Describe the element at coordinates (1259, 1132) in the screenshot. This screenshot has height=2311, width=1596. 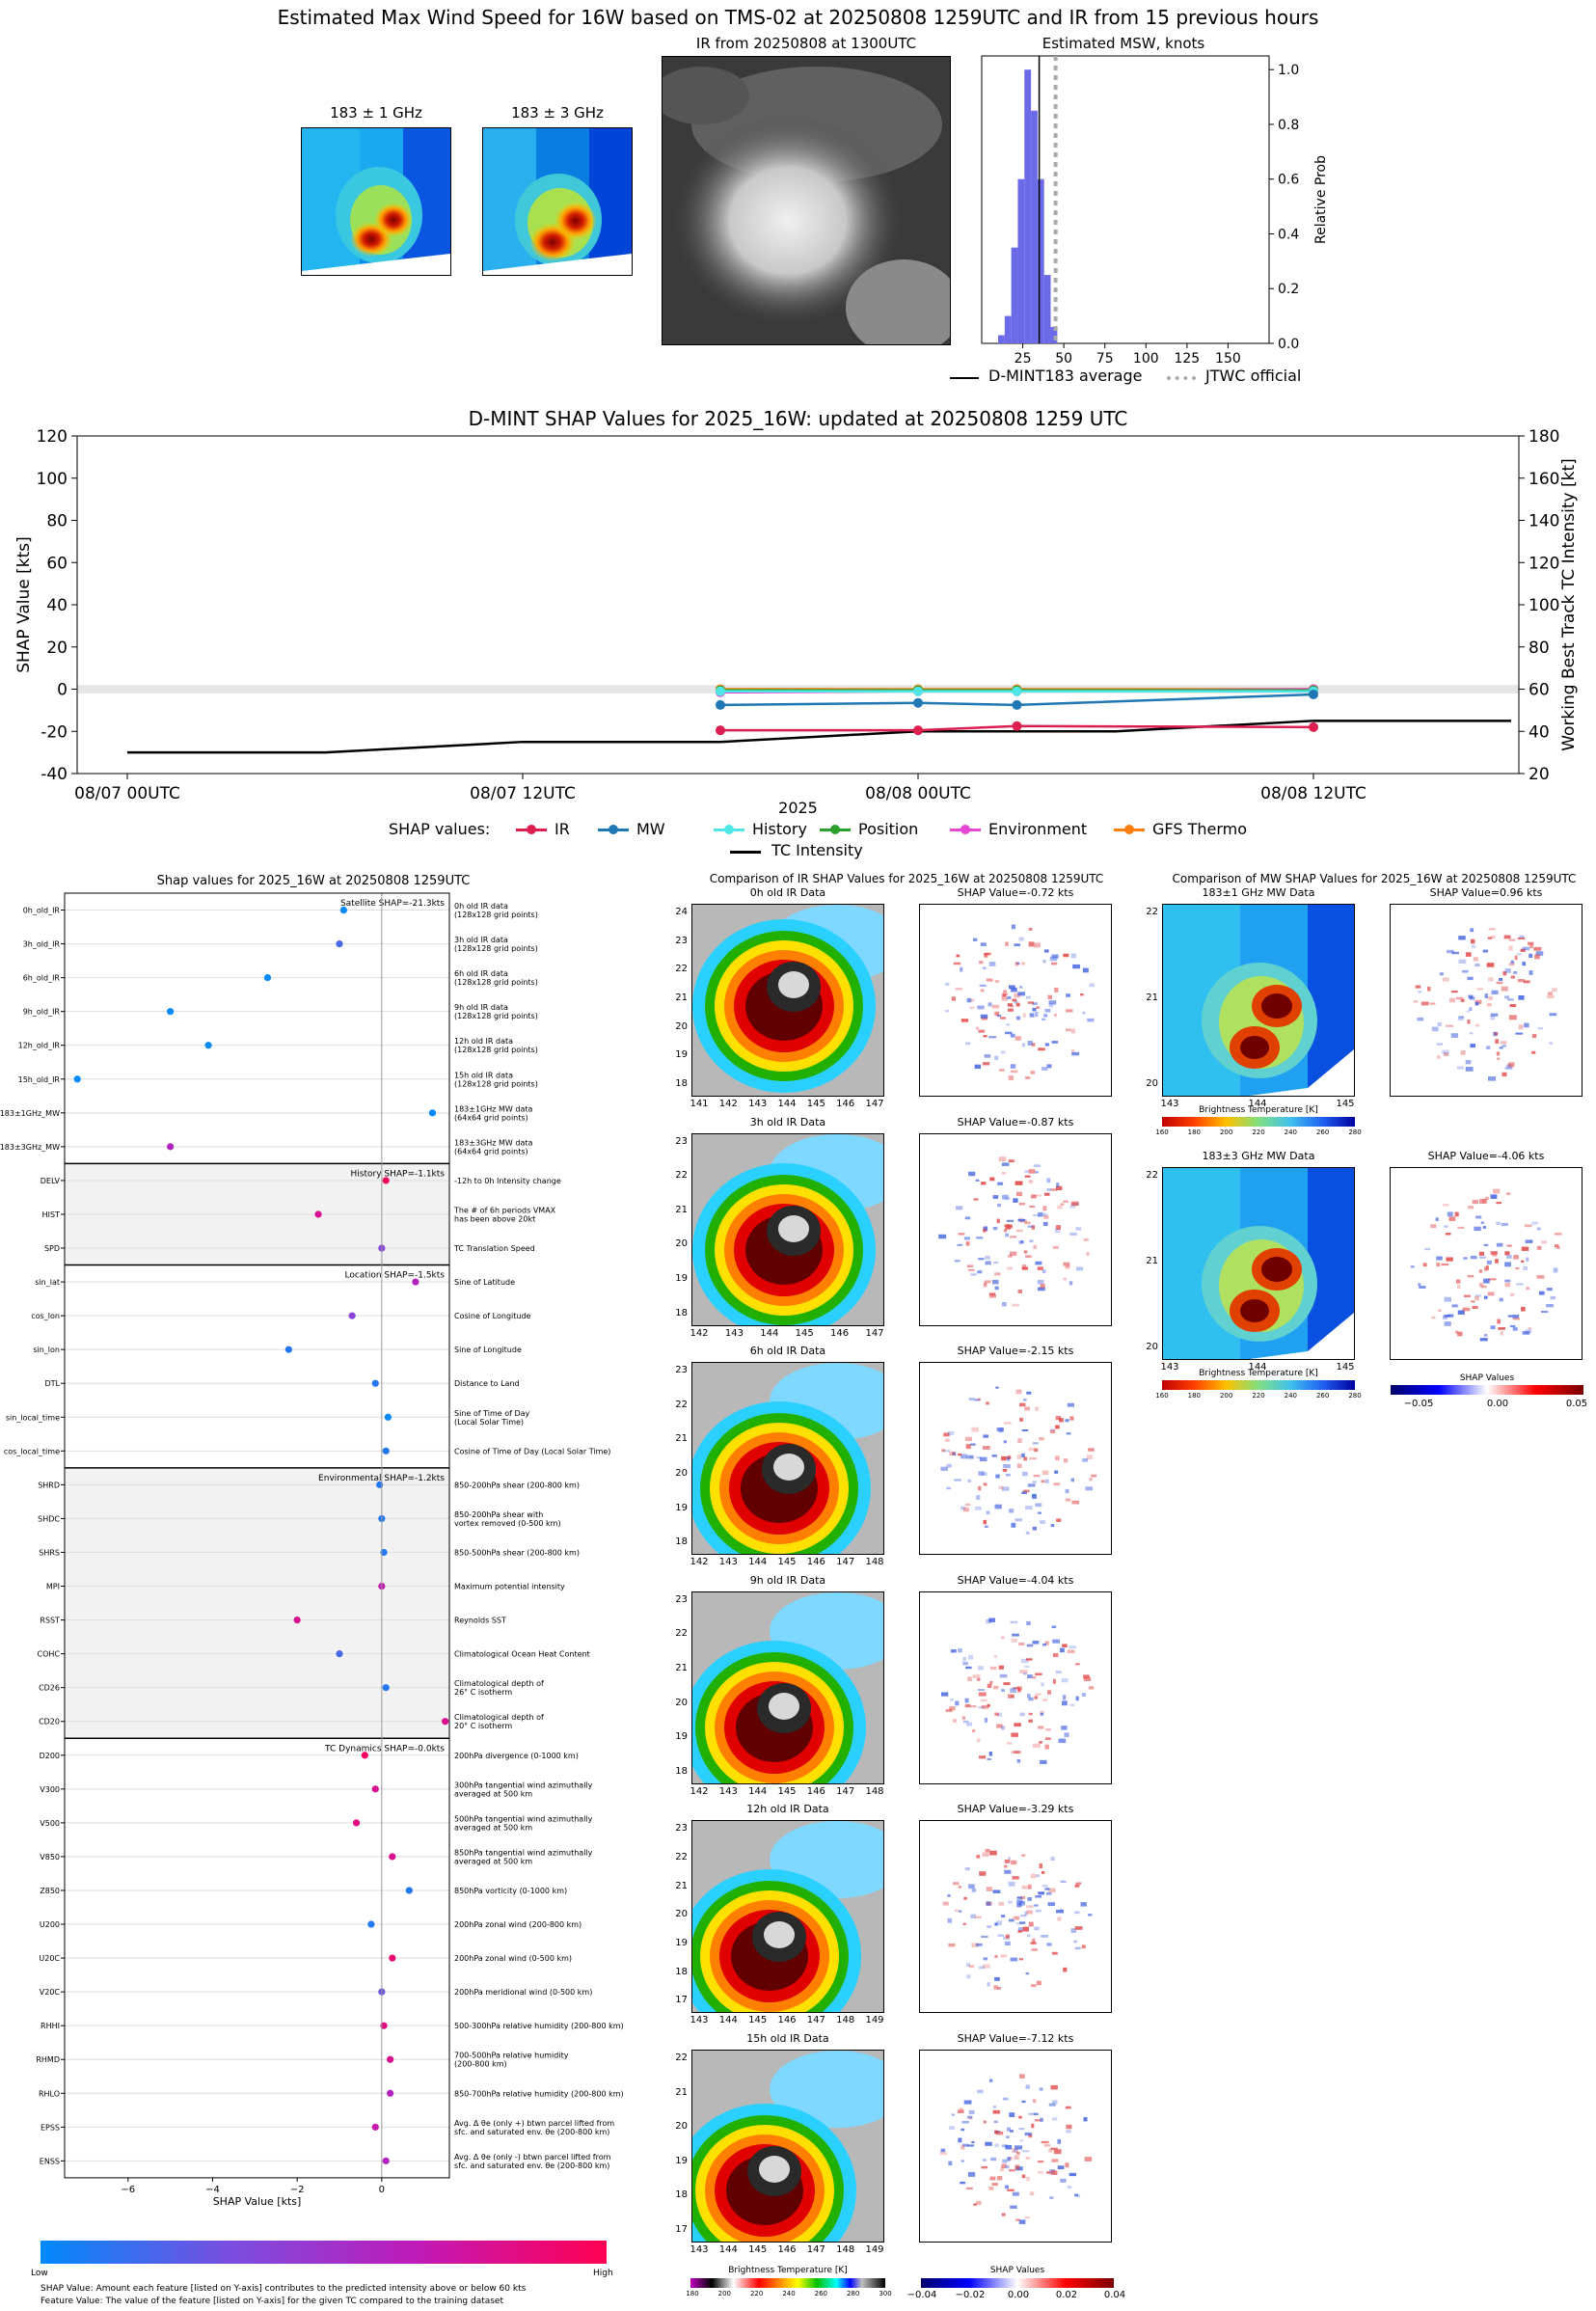
I see `mw-bt-colorbar-tick: 220` at that location.